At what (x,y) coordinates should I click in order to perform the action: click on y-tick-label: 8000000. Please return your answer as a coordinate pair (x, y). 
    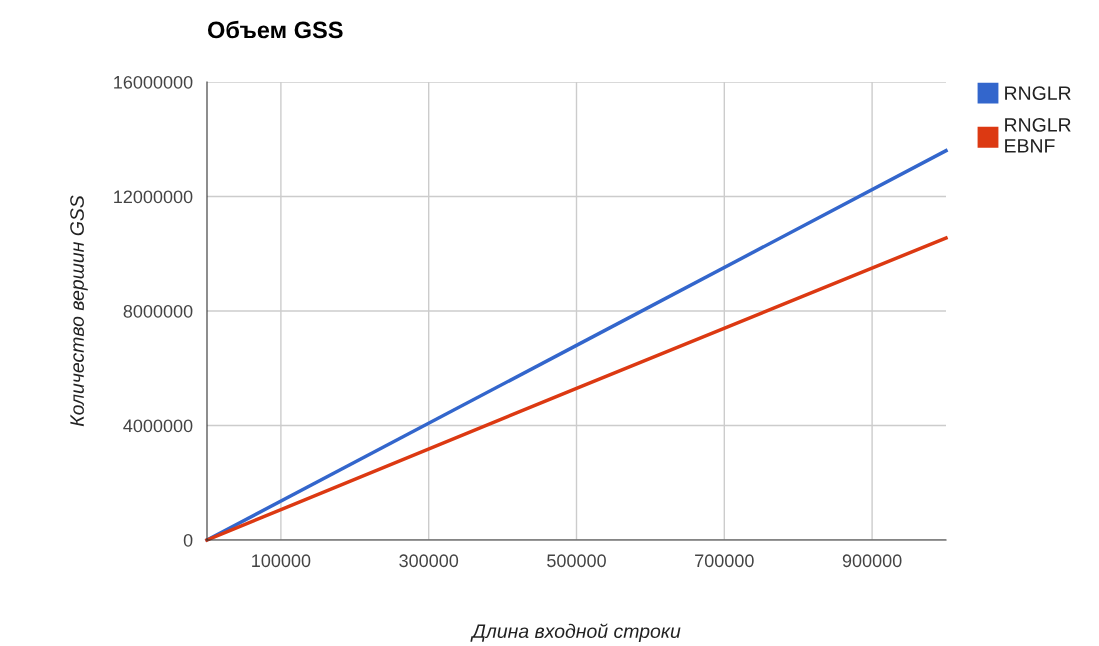
    Looking at the image, I should click on (158, 311).